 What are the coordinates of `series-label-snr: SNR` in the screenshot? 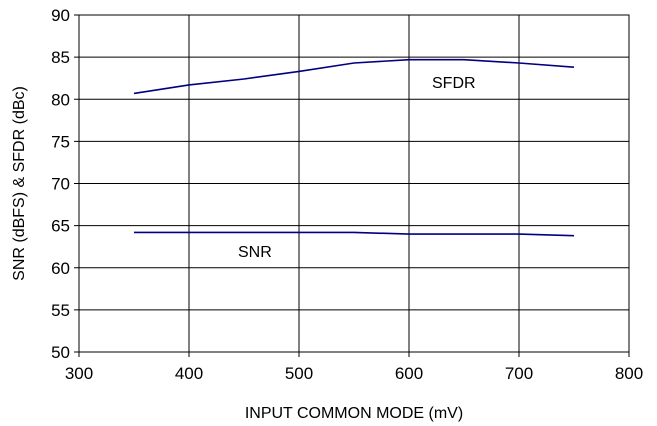 It's located at (255, 252).